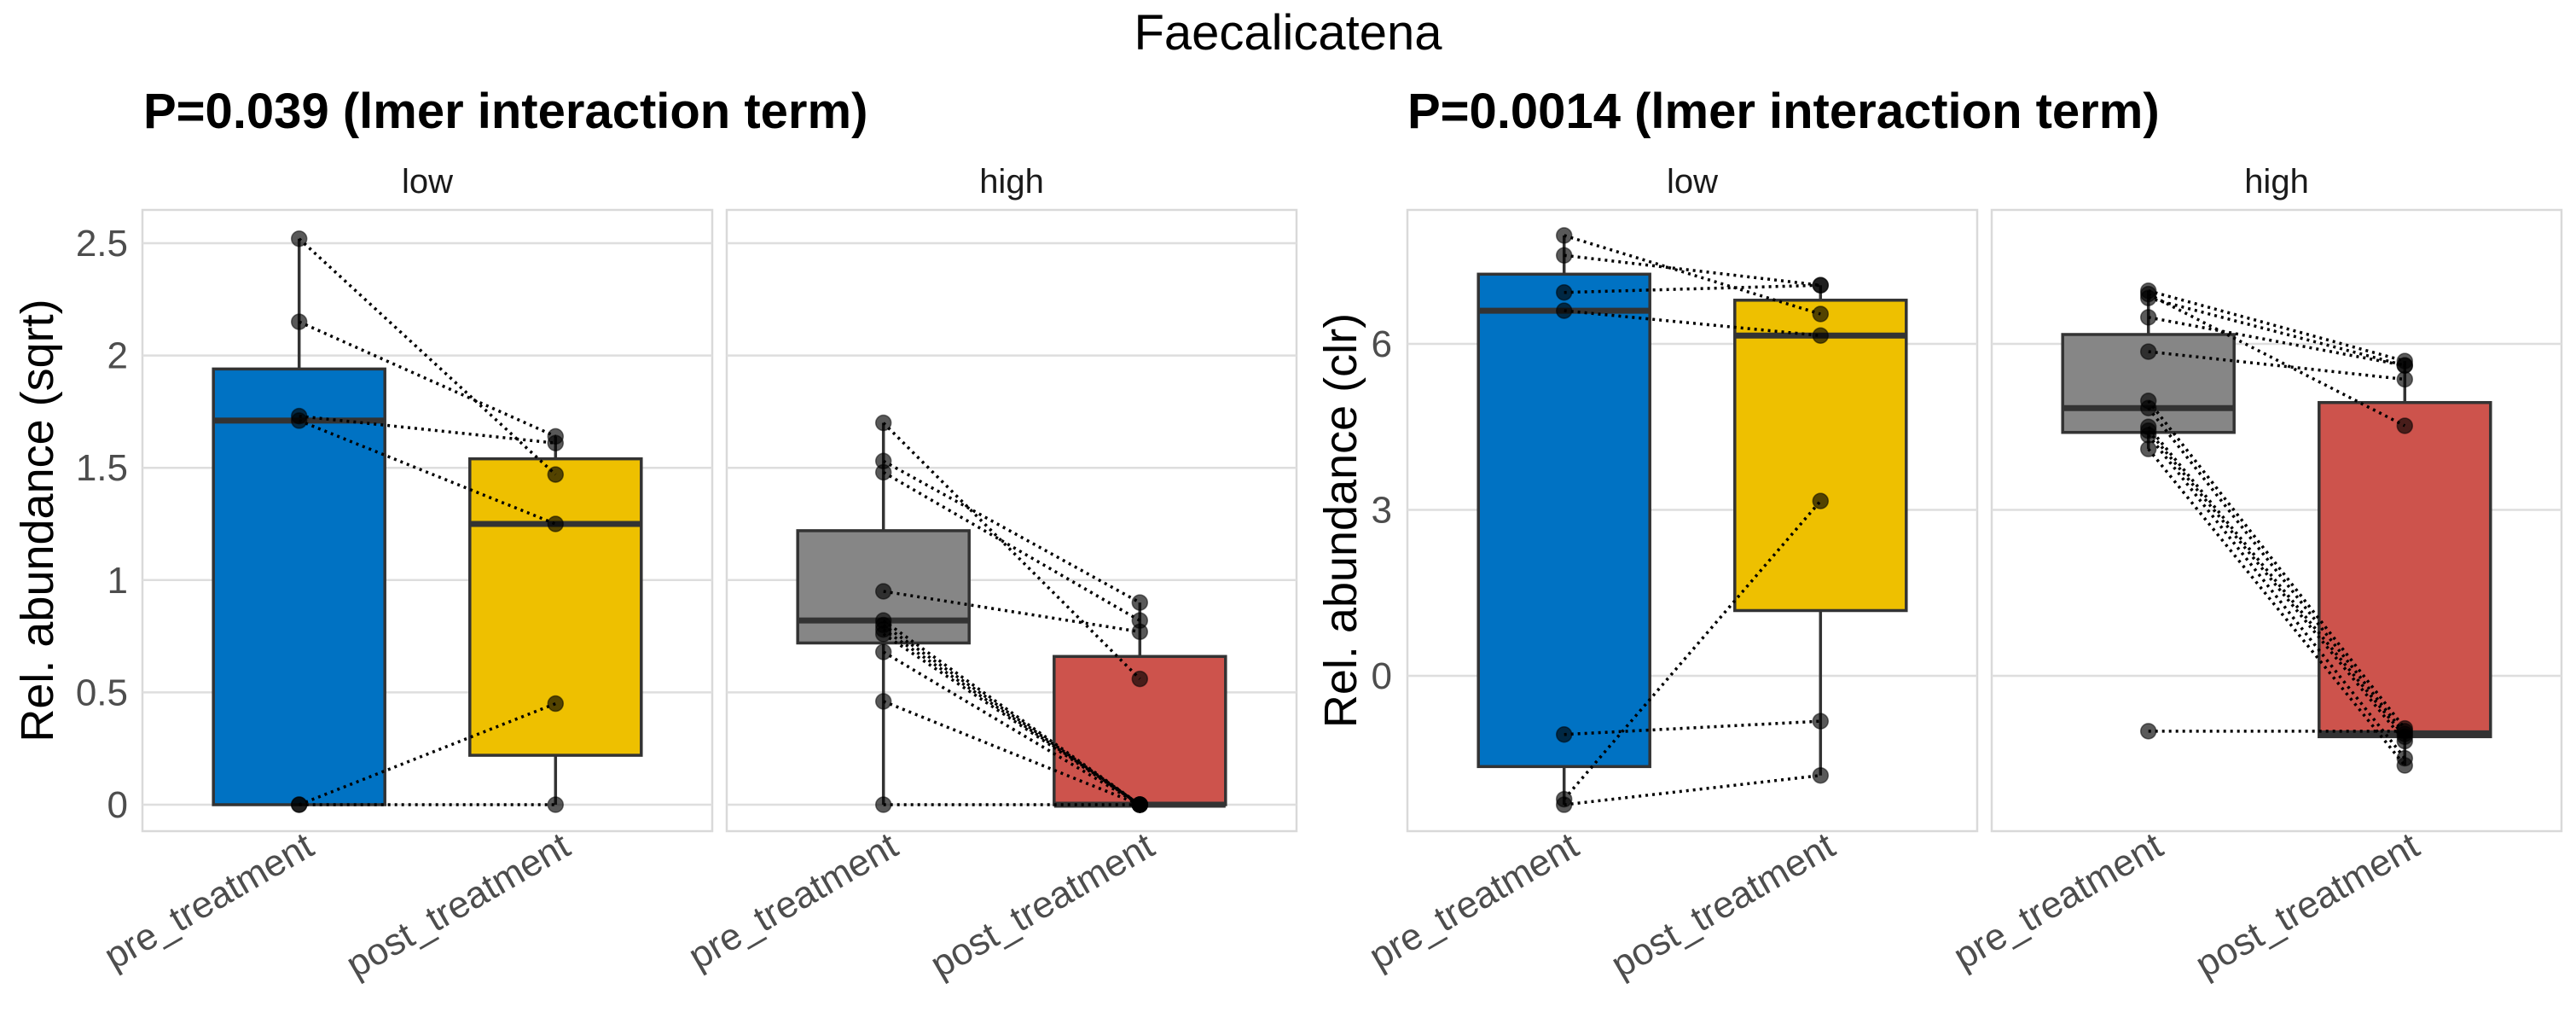 Image resolution: width=2576 pixels, height=1024 pixels. I want to click on chart-subtitle: P=0.0014 (lmer interaction term), so click(1783, 112).